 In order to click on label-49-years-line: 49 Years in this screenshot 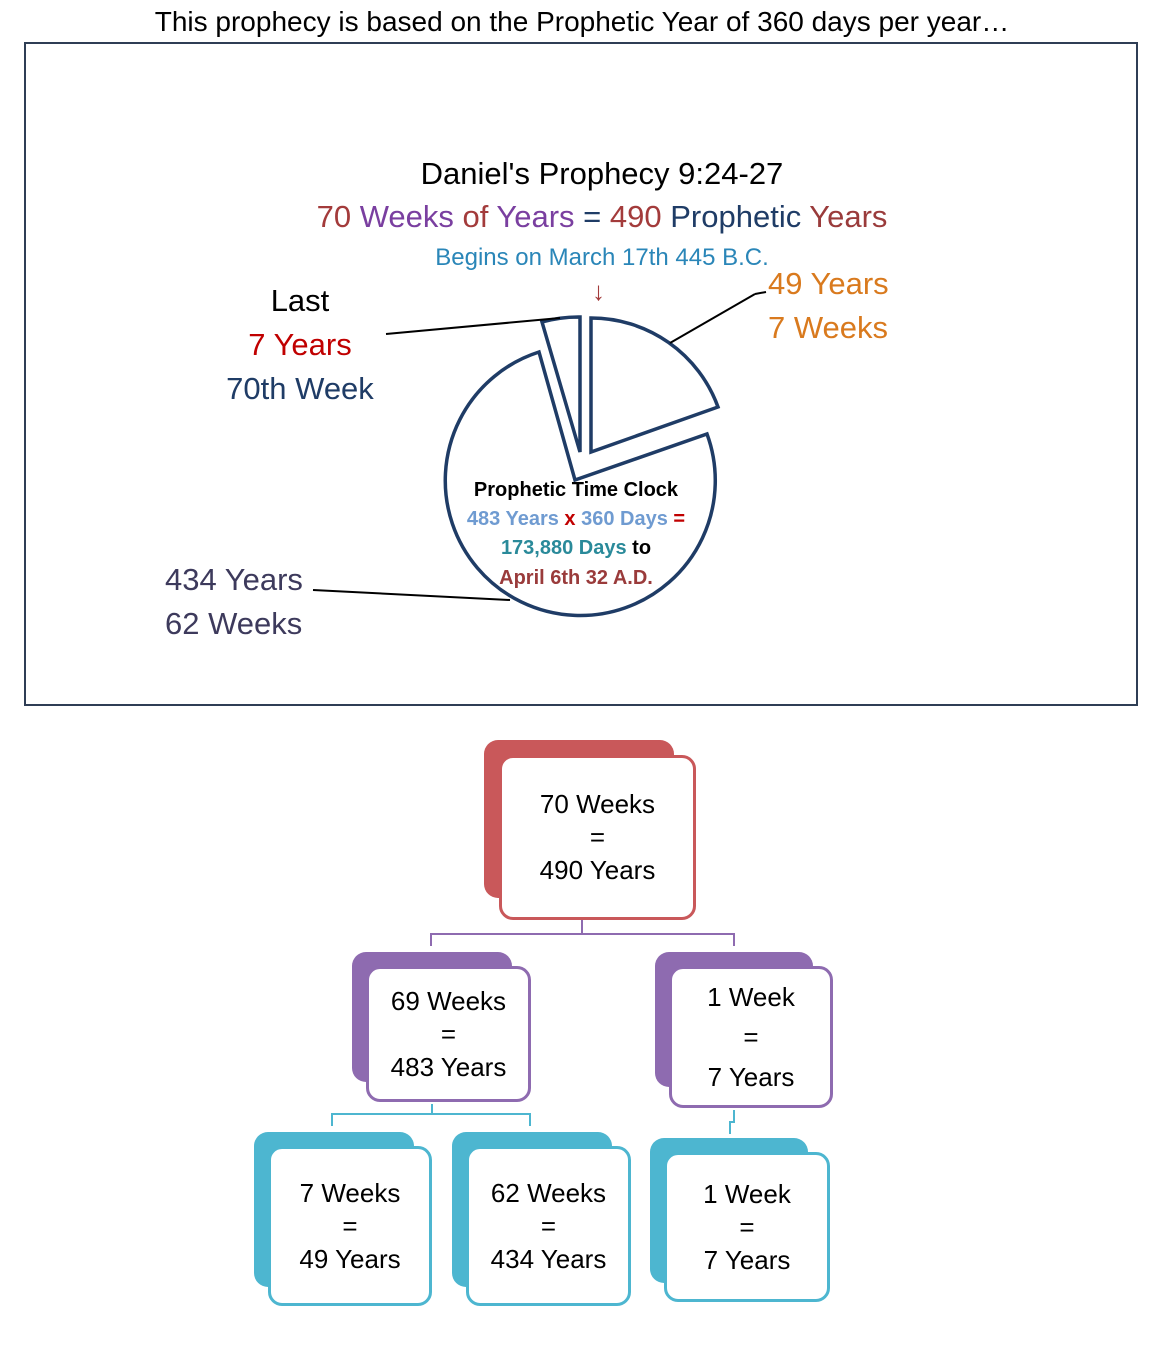, I will do `click(828, 283)`.